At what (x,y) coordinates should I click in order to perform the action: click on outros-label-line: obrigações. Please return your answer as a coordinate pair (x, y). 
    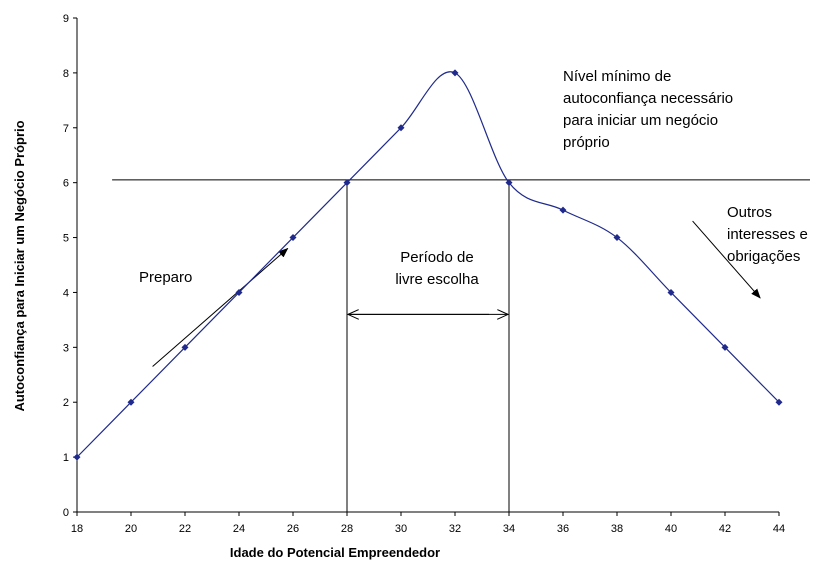
    Looking at the image, I should click on (763, 256).